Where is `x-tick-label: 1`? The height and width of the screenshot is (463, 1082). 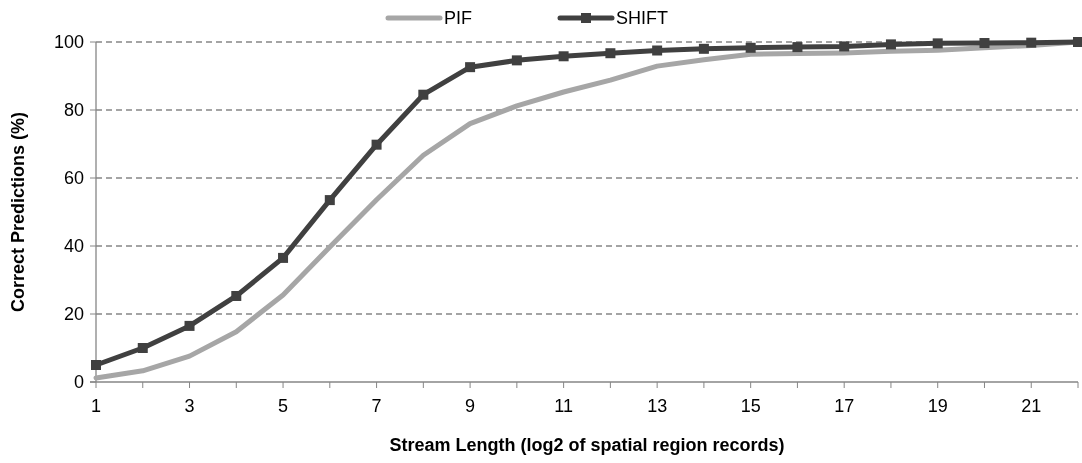 x-tick-label: 1 is located at coordinates (96, 406).